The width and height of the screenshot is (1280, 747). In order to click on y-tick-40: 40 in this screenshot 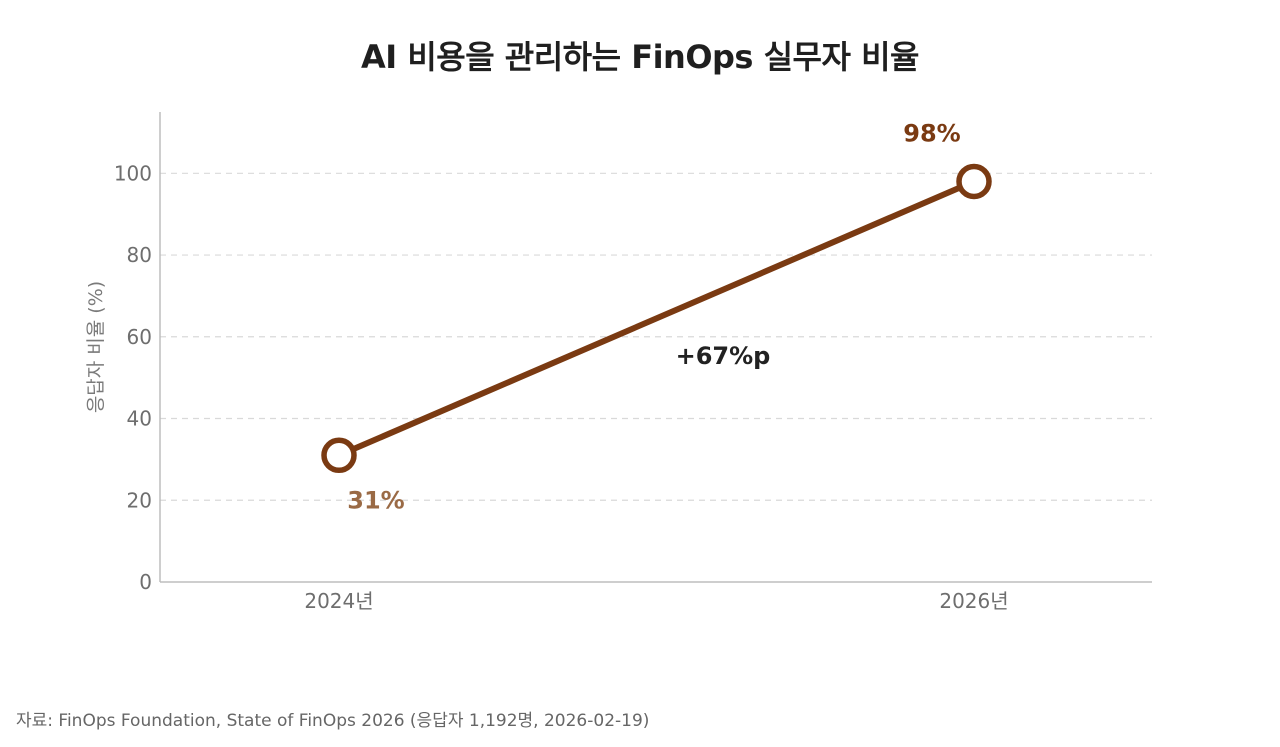, I will do `click(139, 419)`.